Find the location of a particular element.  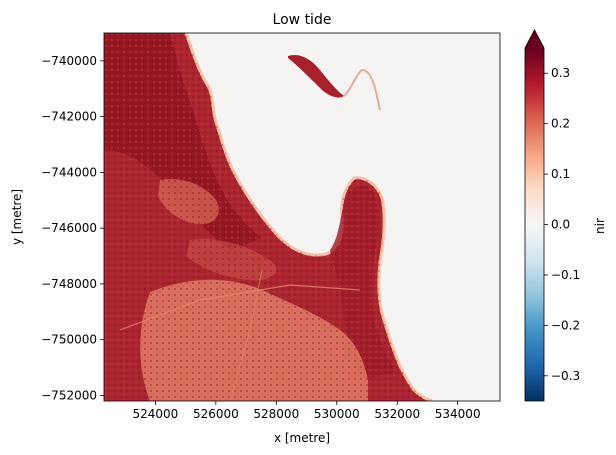

y-tick-label: −740000 is located at coordinates (69, 61).